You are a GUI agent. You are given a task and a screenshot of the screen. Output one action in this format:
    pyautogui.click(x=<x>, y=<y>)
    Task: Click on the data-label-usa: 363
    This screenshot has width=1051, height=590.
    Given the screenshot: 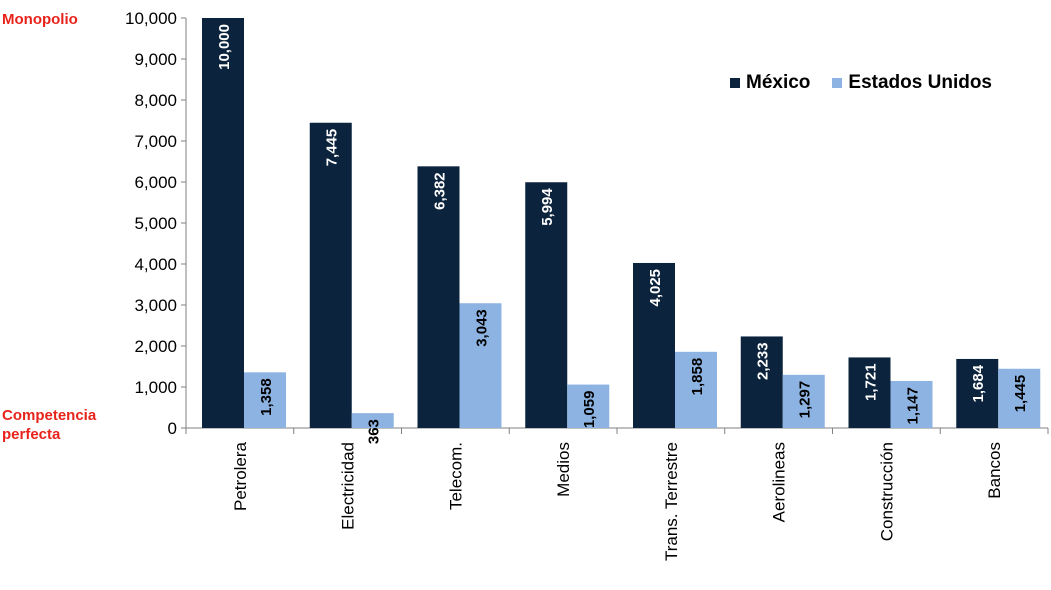 What is the action you would take?
    pyautogui.click(x=374, y=431)
    